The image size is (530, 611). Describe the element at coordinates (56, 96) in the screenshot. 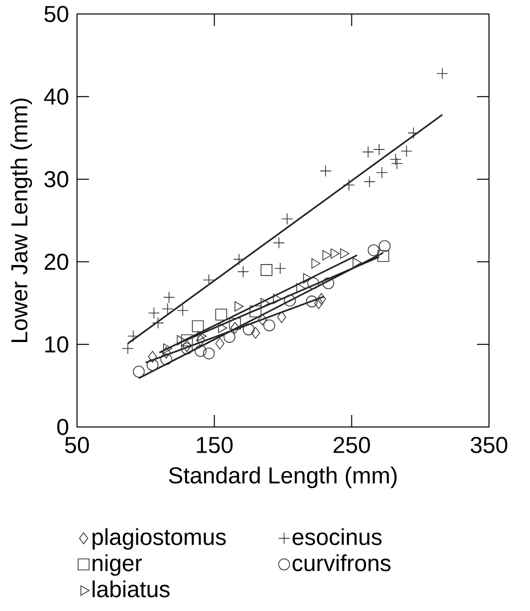

I see `y-tick-label: 40` at that location.